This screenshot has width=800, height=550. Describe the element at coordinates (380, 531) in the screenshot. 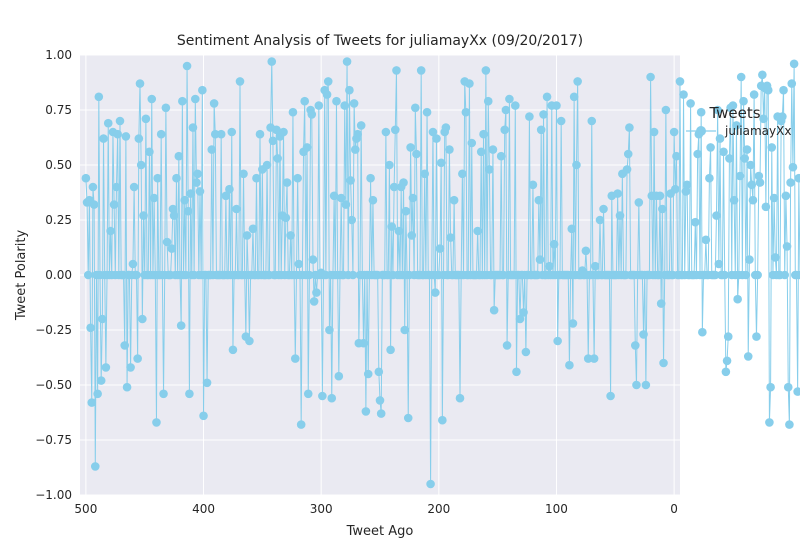

I see `x-axis-label: Tweet Ago` at that location.